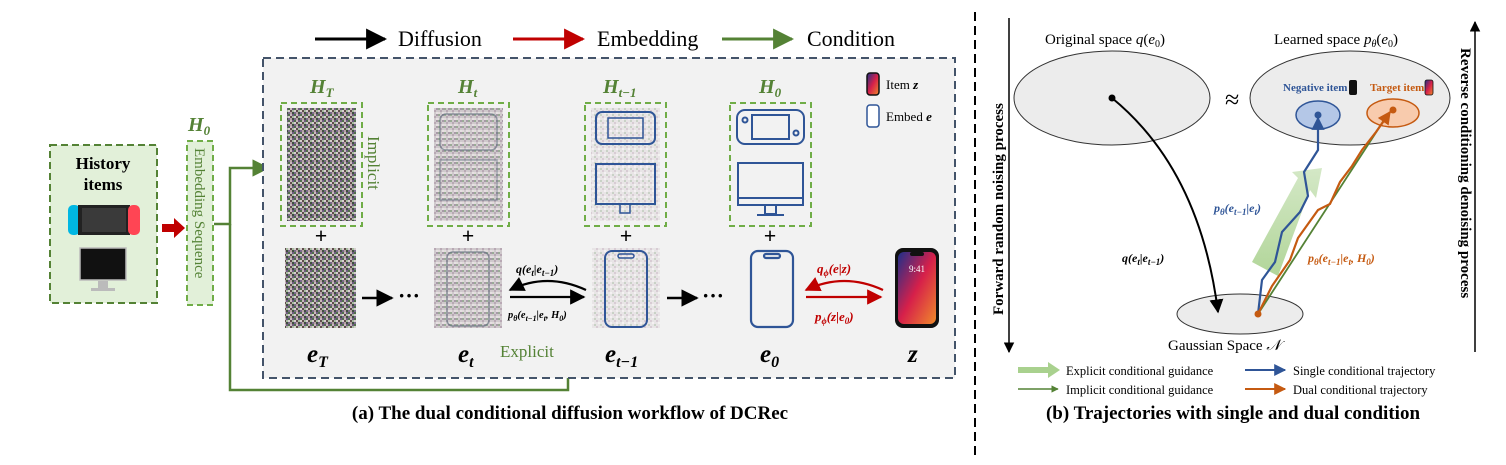 The image size is (1506, 465). What do you see at coordinates (770, 127) in the screenshot?
I see `h0-console-outline-icon` at bounding box center [770, 127].